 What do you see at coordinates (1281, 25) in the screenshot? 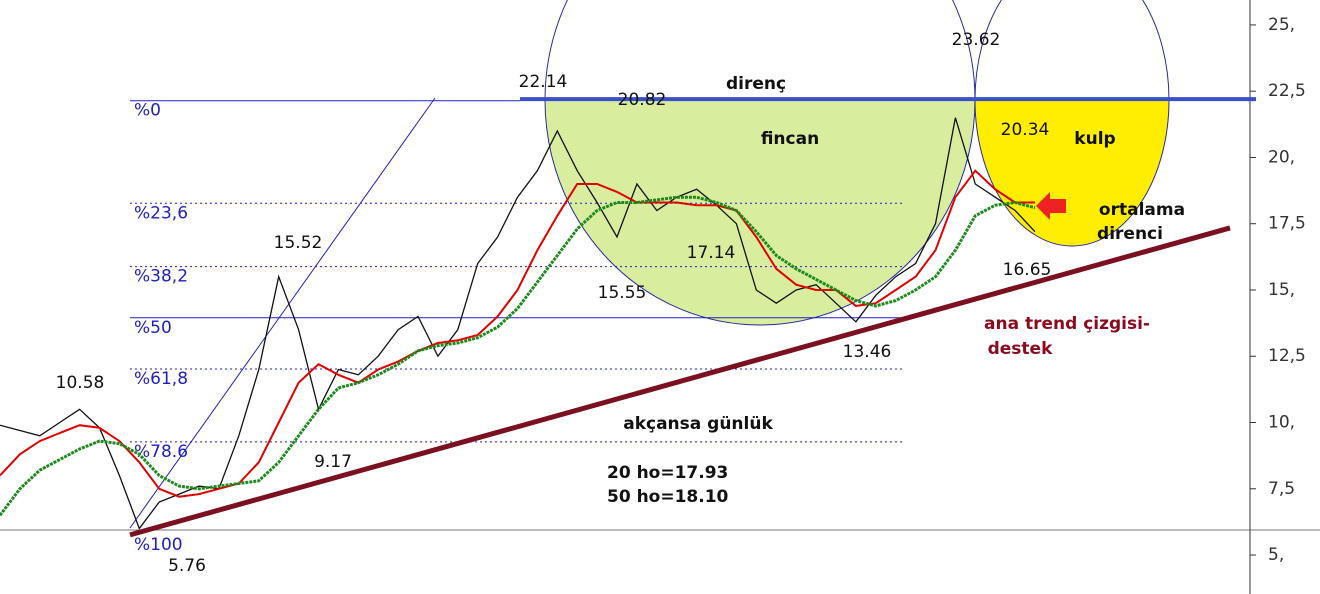
I see `y-tick-label: 25,` at bounding box center [1281, 25].